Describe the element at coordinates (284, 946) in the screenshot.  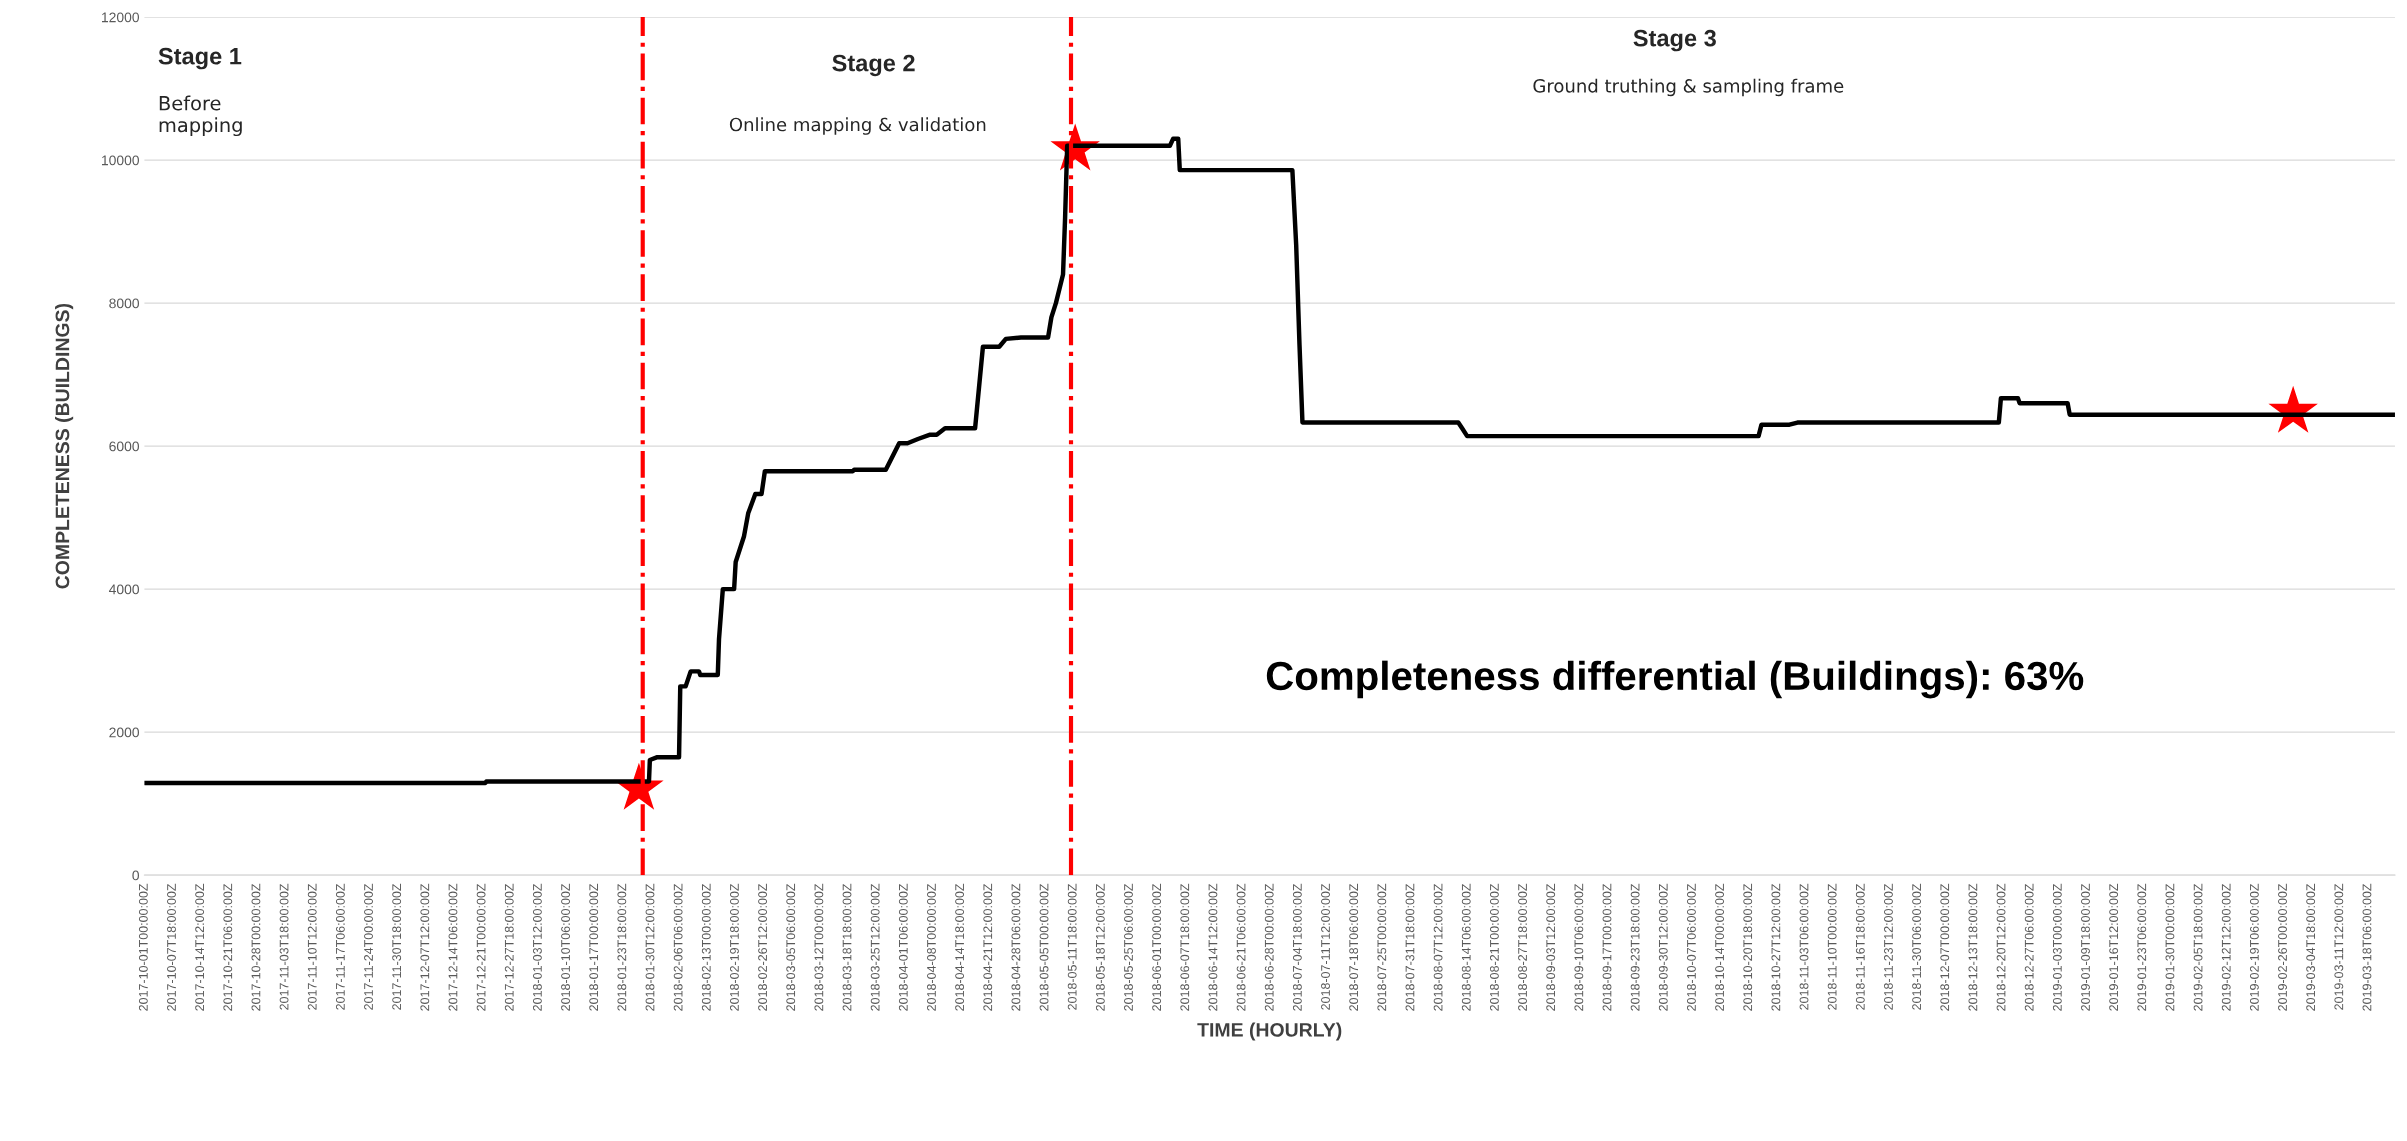
I see `x-tick-label: 2017-11-03T18:00:00Z` at that location.